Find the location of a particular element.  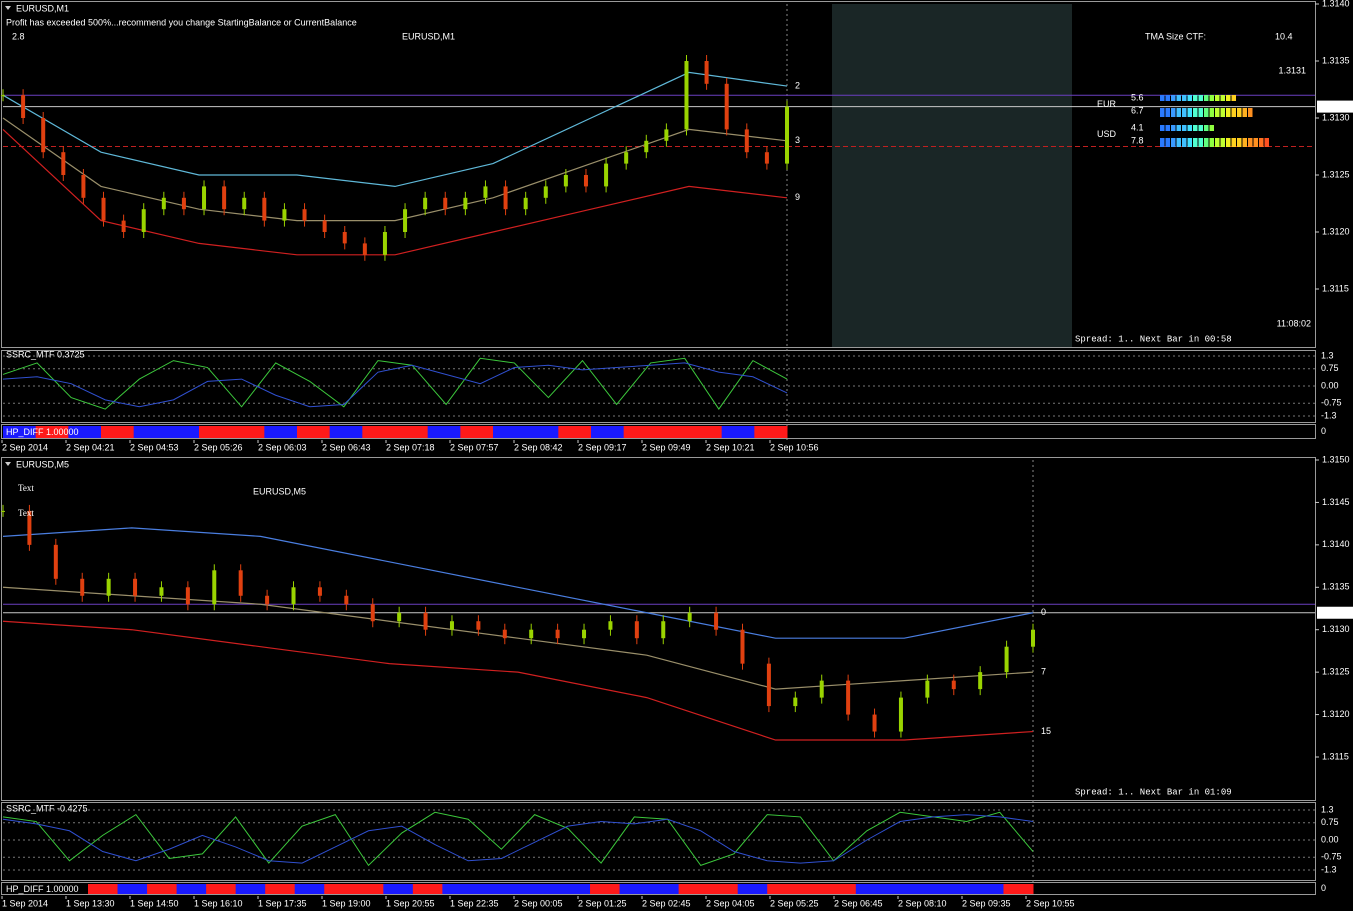

osc-line is located at coordinates (518, 839).